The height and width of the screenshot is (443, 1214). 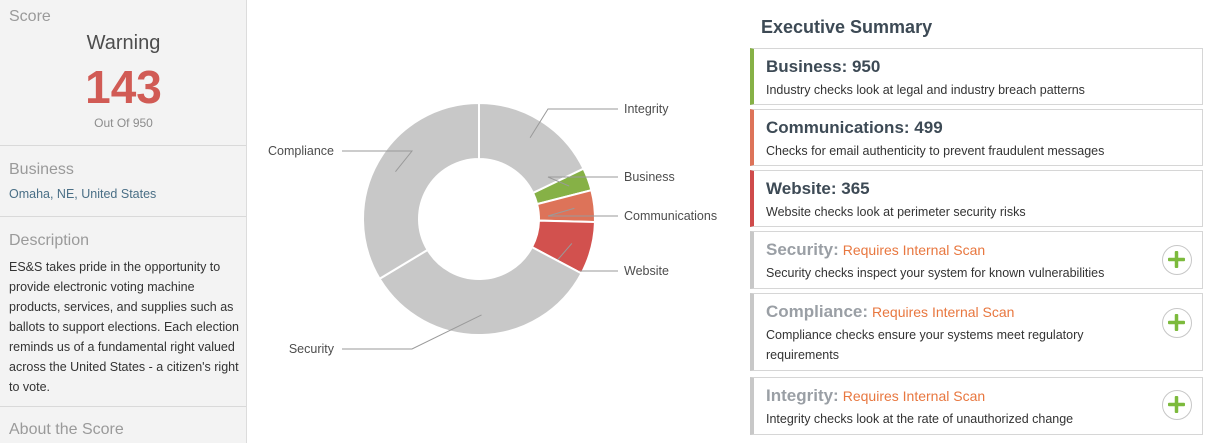 I want to click on about-score-heading: About the Score, so click(x=66, y=429).